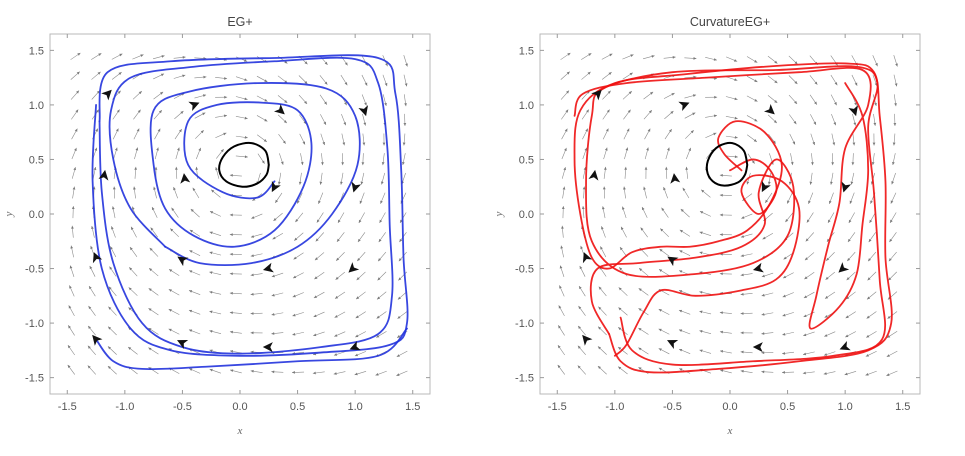 This screenshot has width=965, height=456. I want to click on x-tick-label: -1.0, so click(614, 407).